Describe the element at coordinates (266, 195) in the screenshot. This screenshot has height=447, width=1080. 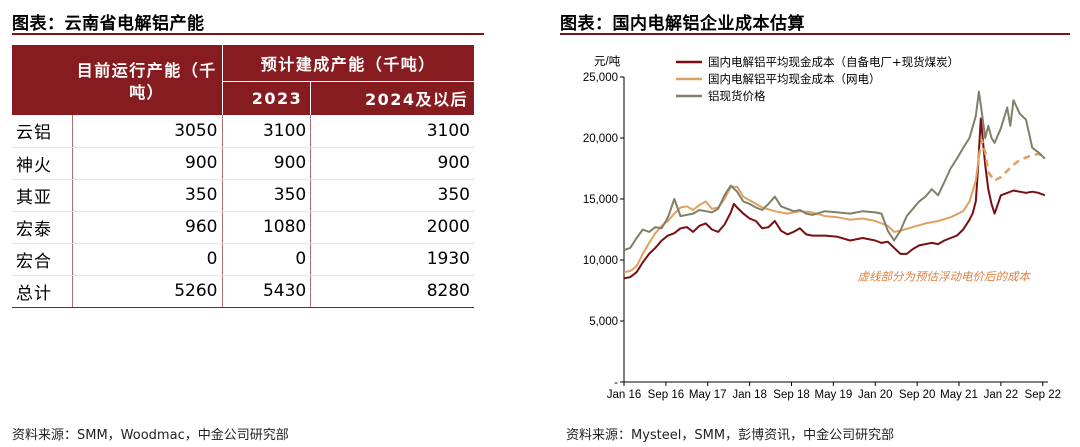
I see `capacity-2023-cell: 350` at that location.